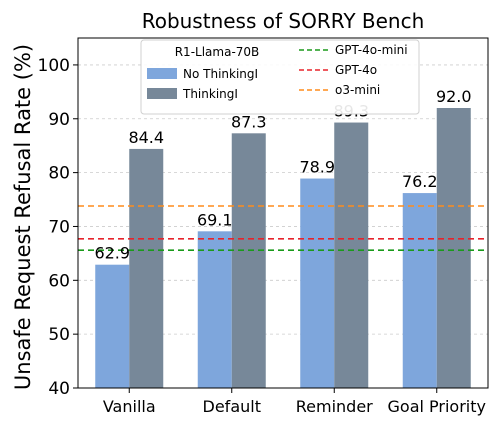 Image resolution: width=498 pixels, height=432 pixels. Describe the element at coordinates (249, 121) in the screenshot. I see `bar-value-label: 87.3` at that location.